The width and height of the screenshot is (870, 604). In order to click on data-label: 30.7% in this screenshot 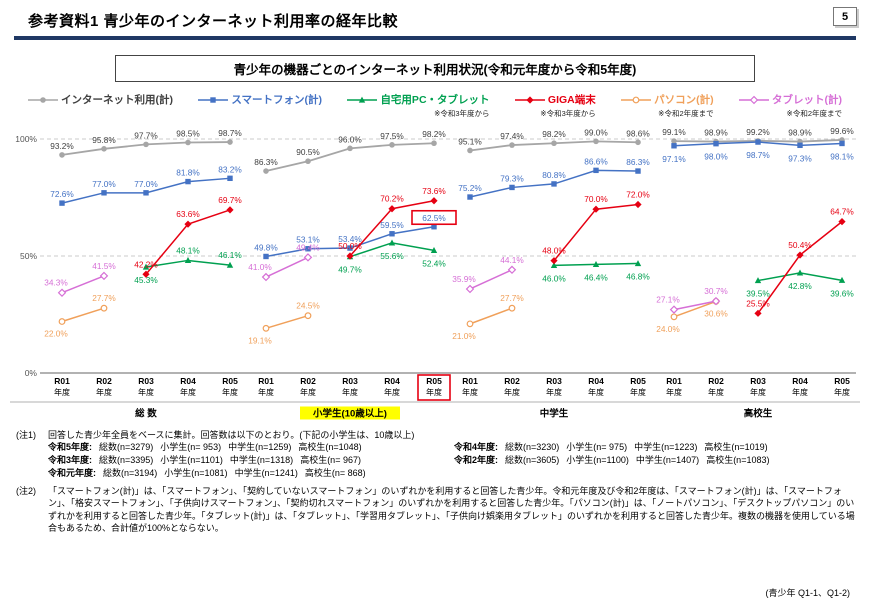, I will do `click(716, 291)`.